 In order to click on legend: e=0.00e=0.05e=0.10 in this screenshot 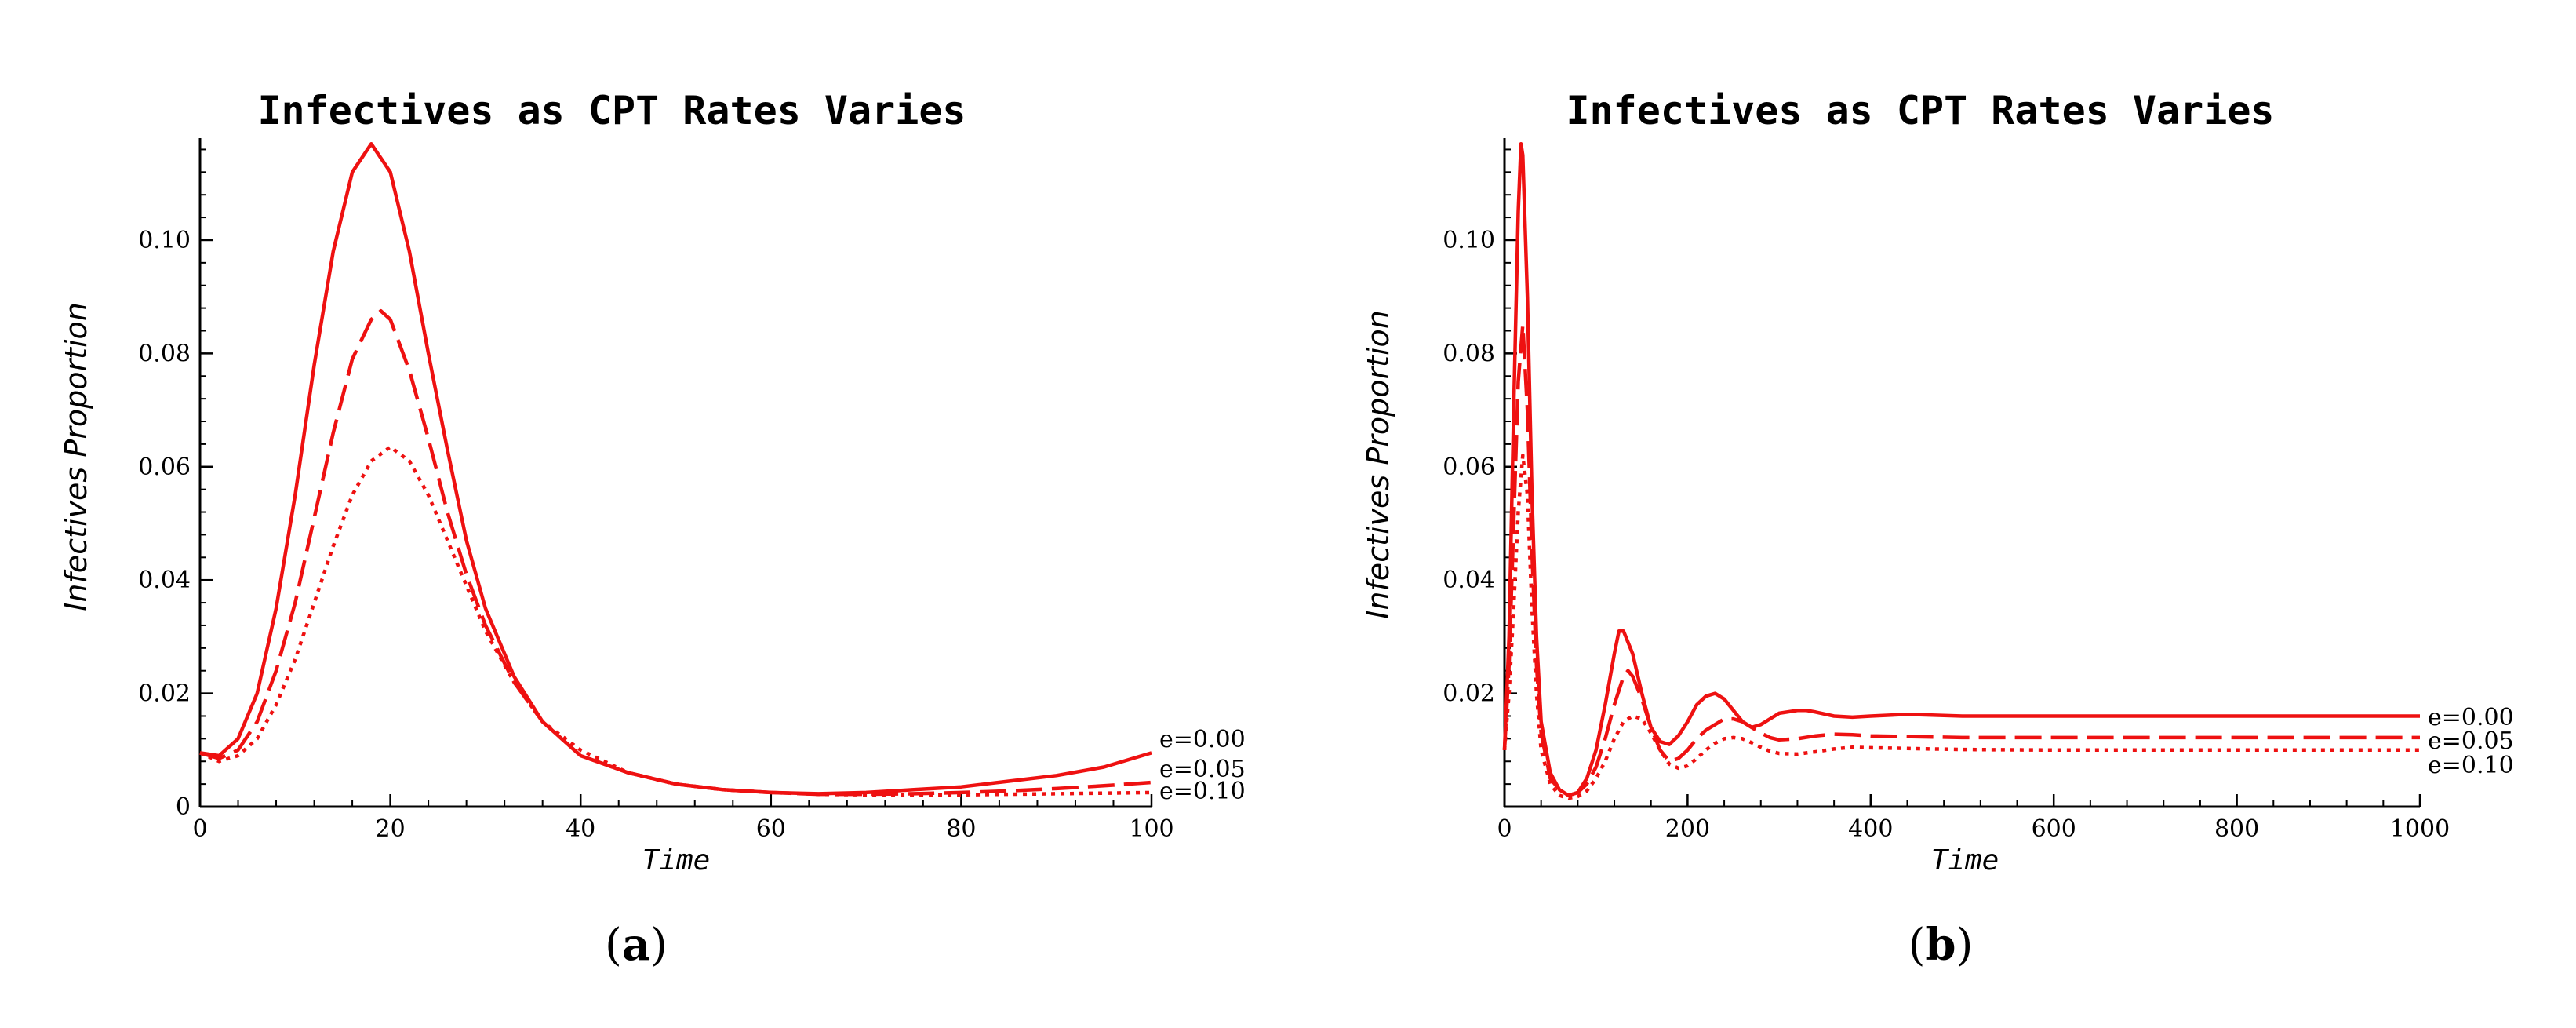, I will do `click(2471, 741)`.